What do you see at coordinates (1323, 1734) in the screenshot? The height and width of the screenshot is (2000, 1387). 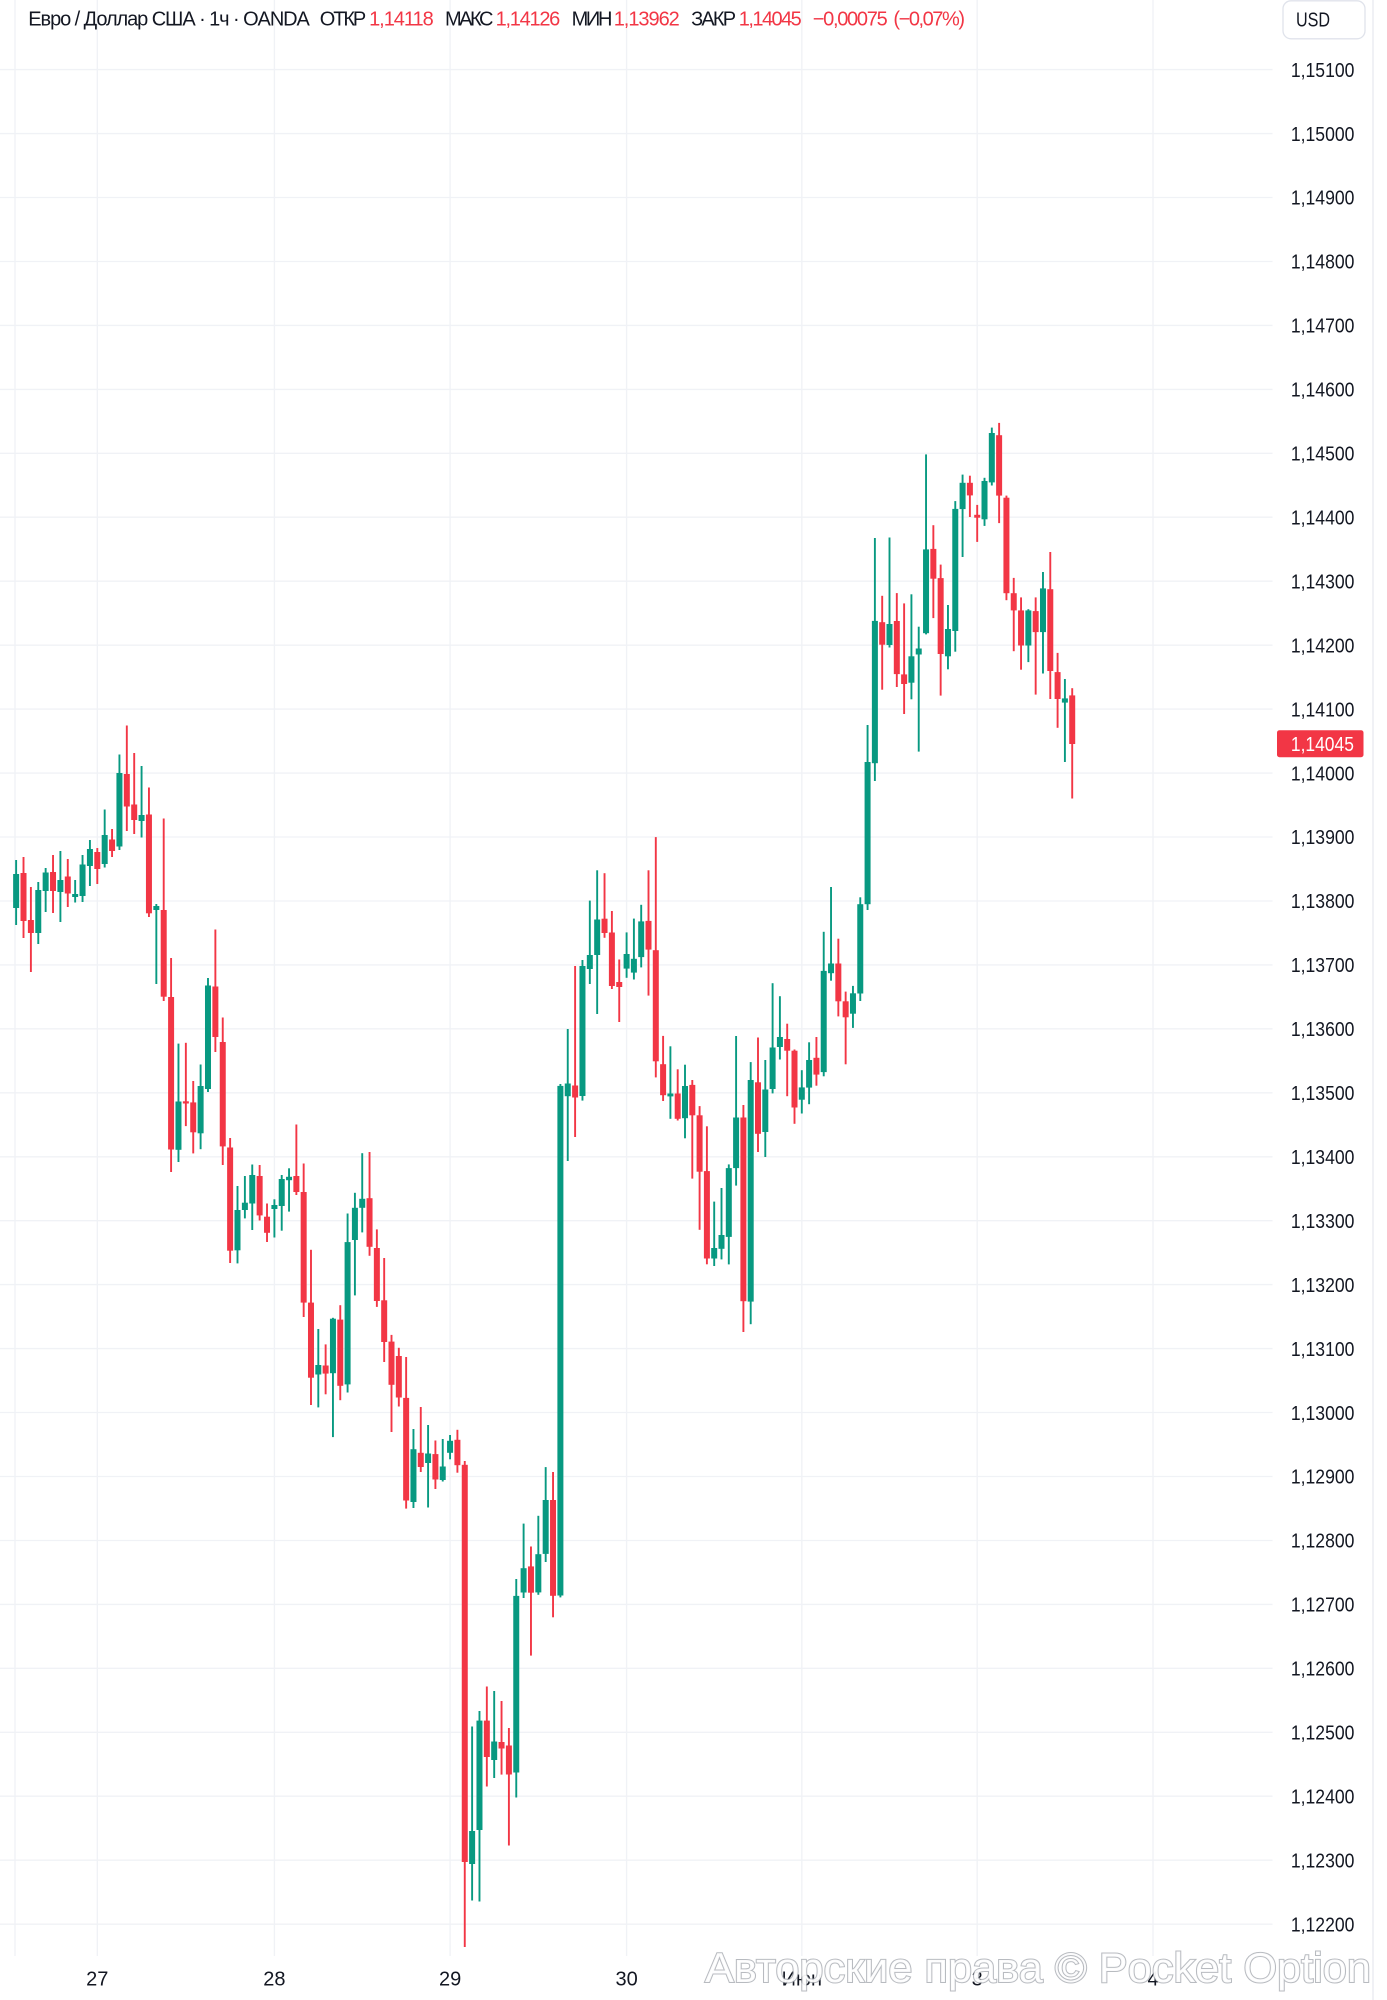 I see `svg-text: 1,12500` at bounding box center [1323, 1734].